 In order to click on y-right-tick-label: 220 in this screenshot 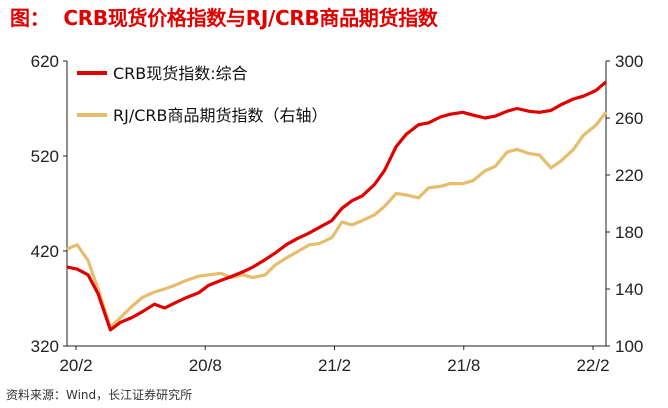, I will do `click(629, 175)`.